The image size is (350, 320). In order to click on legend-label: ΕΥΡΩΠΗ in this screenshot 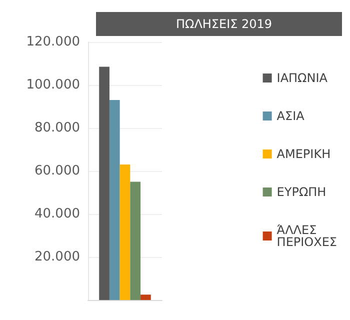, I will do `click(301, 192)`.